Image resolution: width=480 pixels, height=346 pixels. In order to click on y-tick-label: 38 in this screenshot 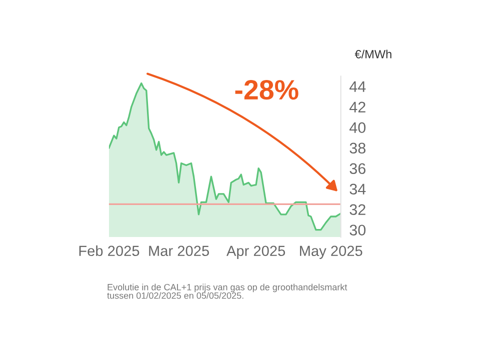, I will do `click(358, 148)`.